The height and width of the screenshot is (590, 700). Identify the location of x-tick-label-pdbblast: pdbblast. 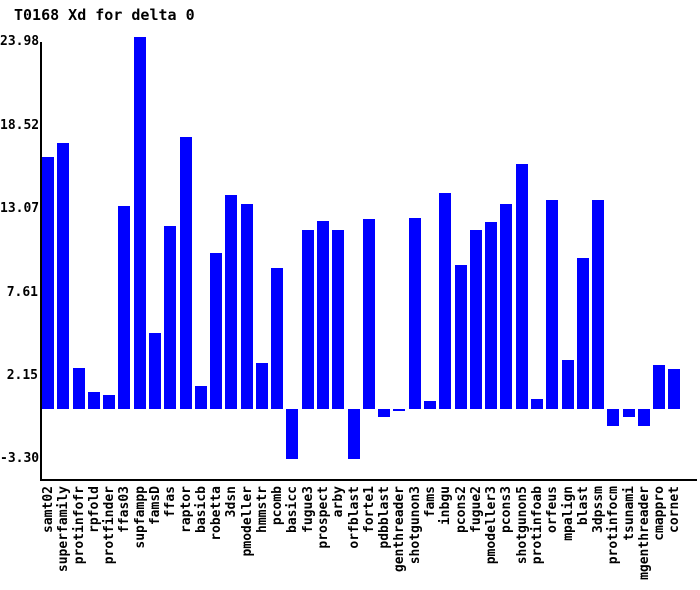
(384, 517).